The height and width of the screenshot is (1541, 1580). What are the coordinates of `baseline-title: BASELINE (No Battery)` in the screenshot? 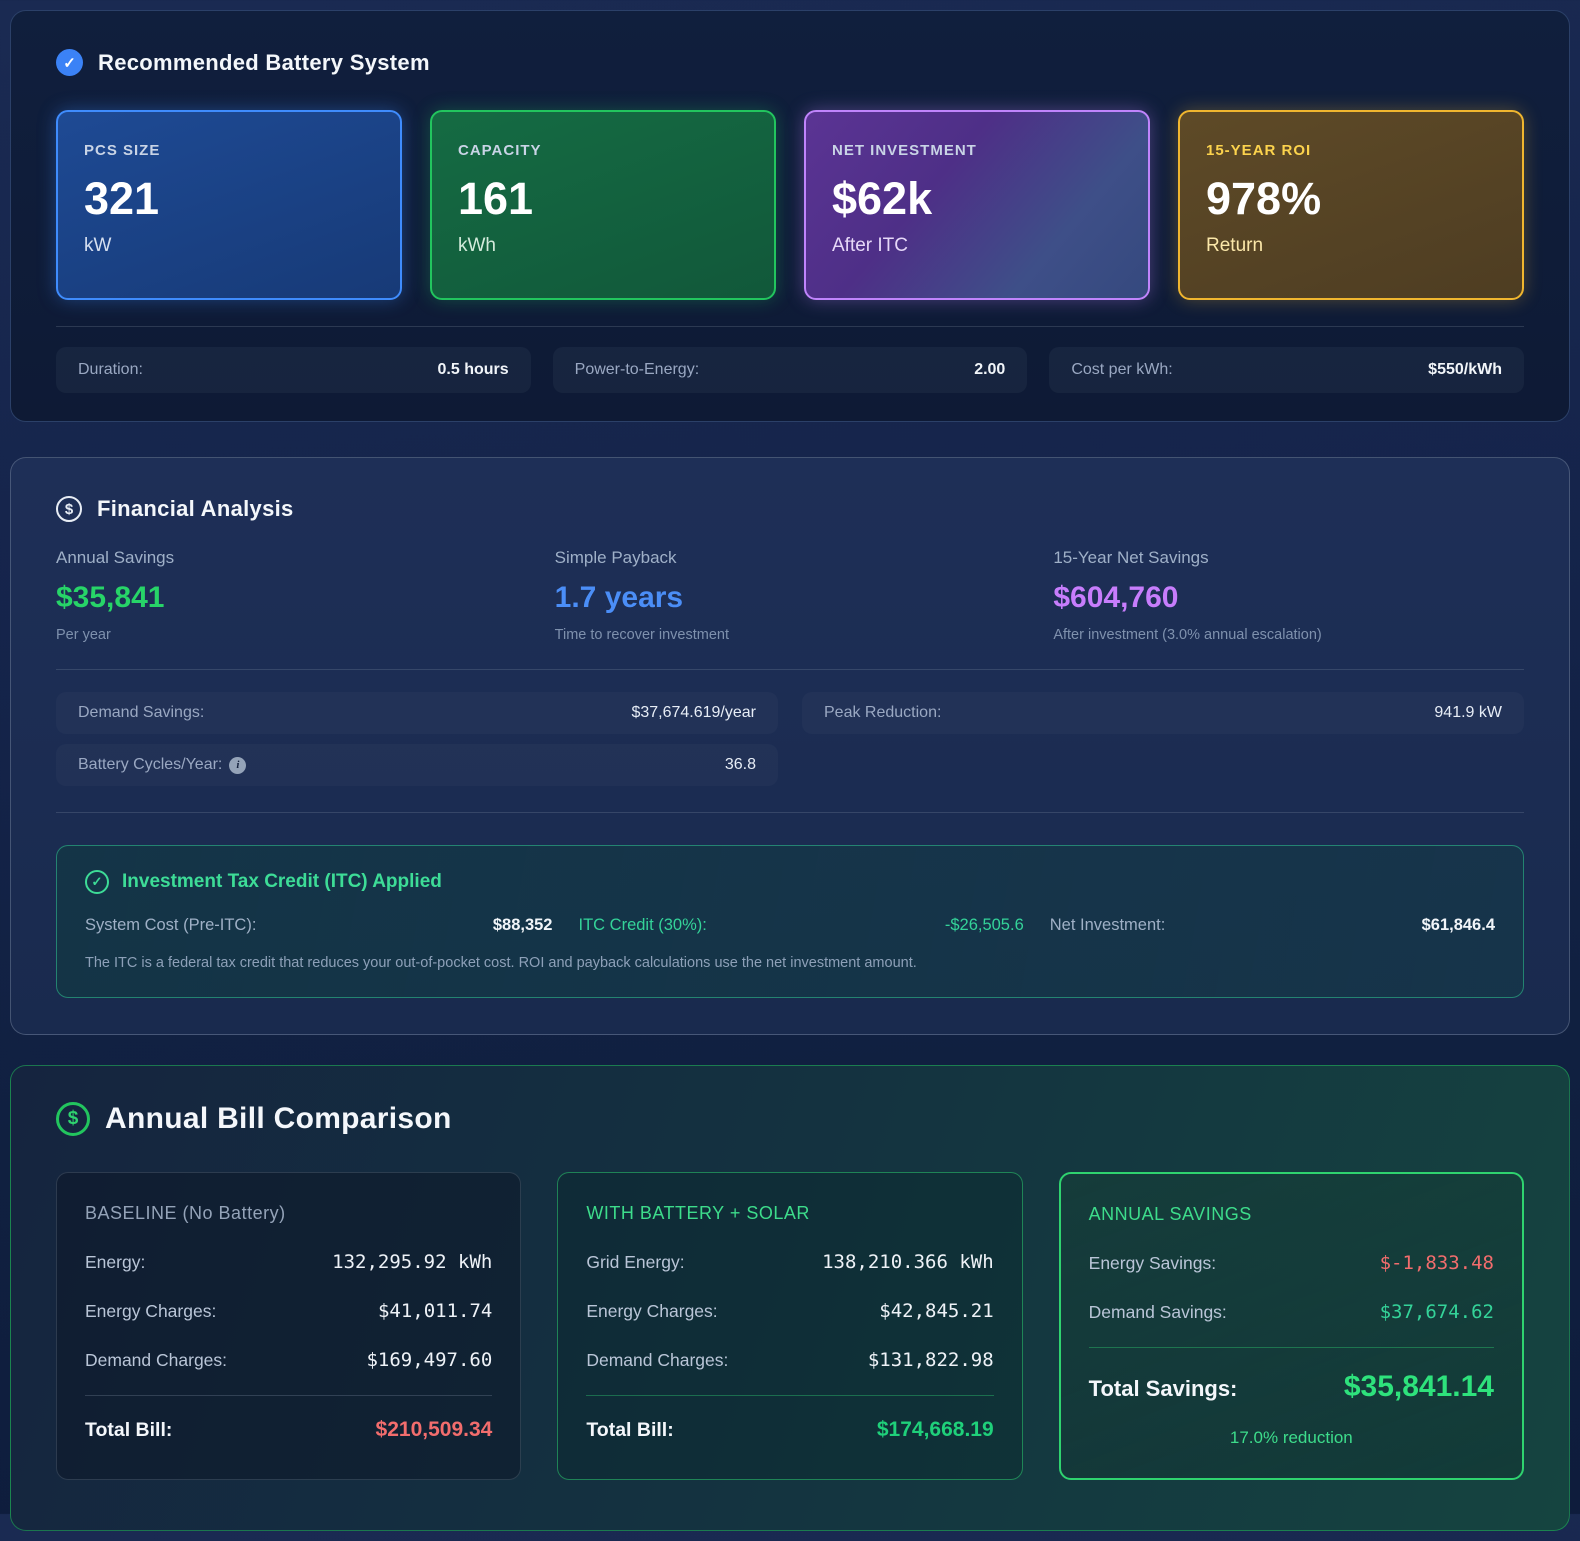 It's located at (185, 1213).